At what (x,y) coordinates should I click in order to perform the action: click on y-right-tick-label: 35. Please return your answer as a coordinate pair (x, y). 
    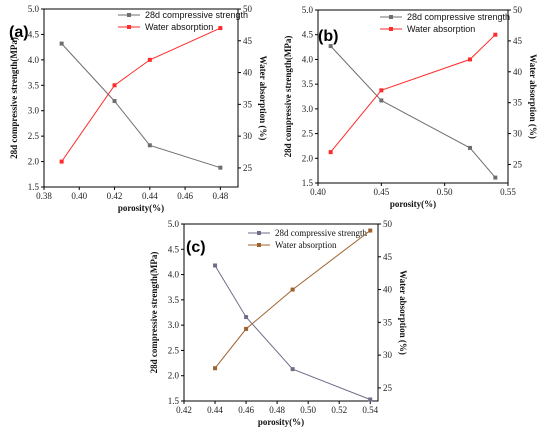
    Looking at the image, I should click on (388, 322).